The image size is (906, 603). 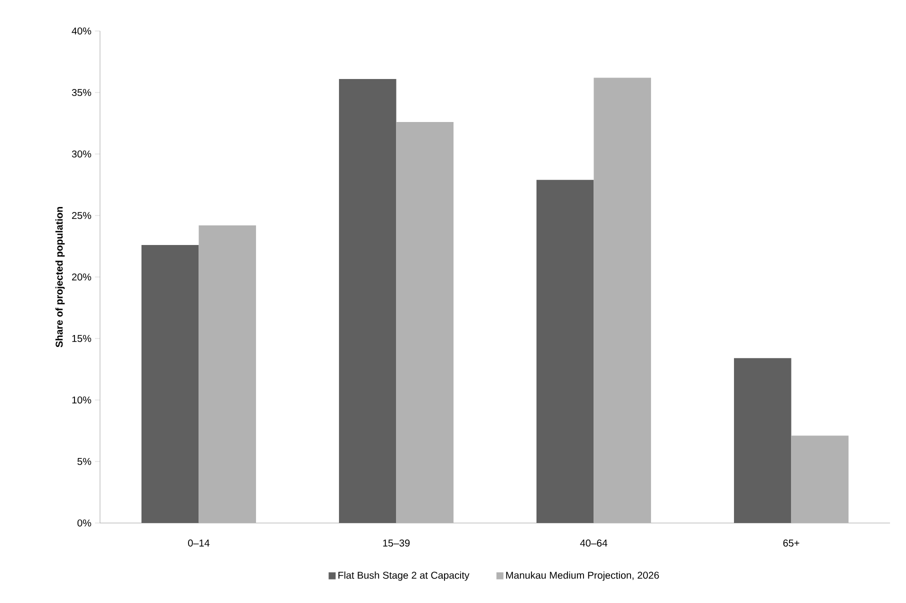 What do you see at coordinates (82, 277) in the screenshot?
I see `y-tick-label: 20%` at bounding box center [82, 277].